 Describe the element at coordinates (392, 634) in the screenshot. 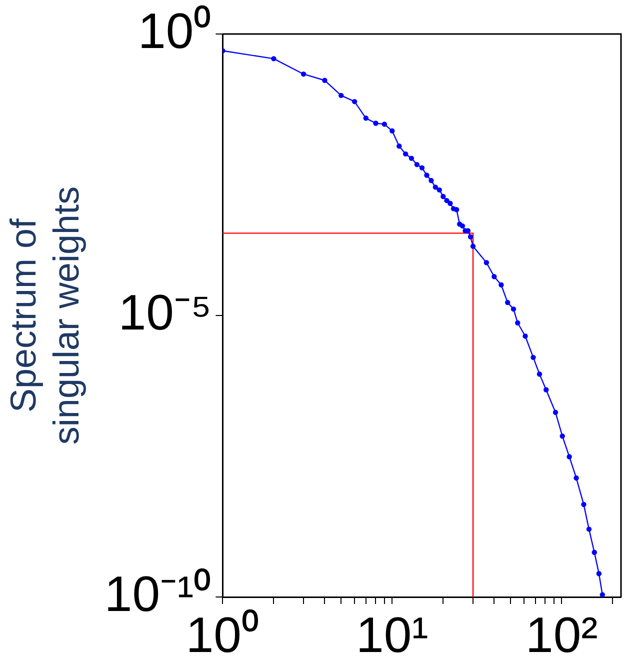

I see `x-tick-label: 10¹` at that location.